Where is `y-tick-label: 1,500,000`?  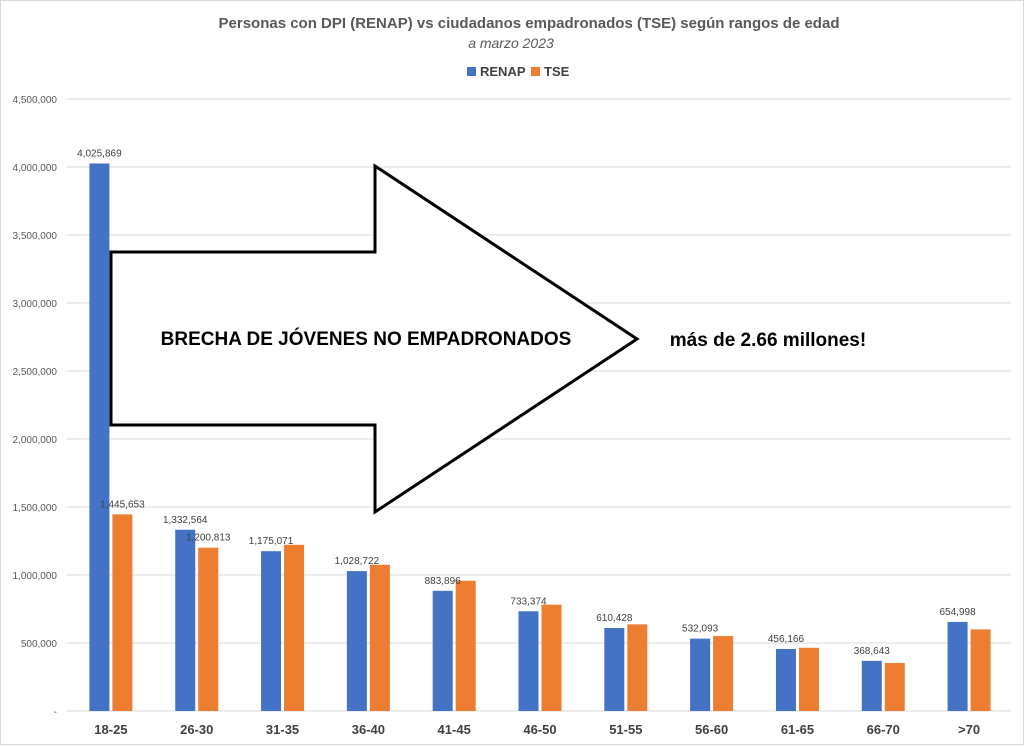 y-tick-label: 1,500,000 is located at coordinates (35, 508).